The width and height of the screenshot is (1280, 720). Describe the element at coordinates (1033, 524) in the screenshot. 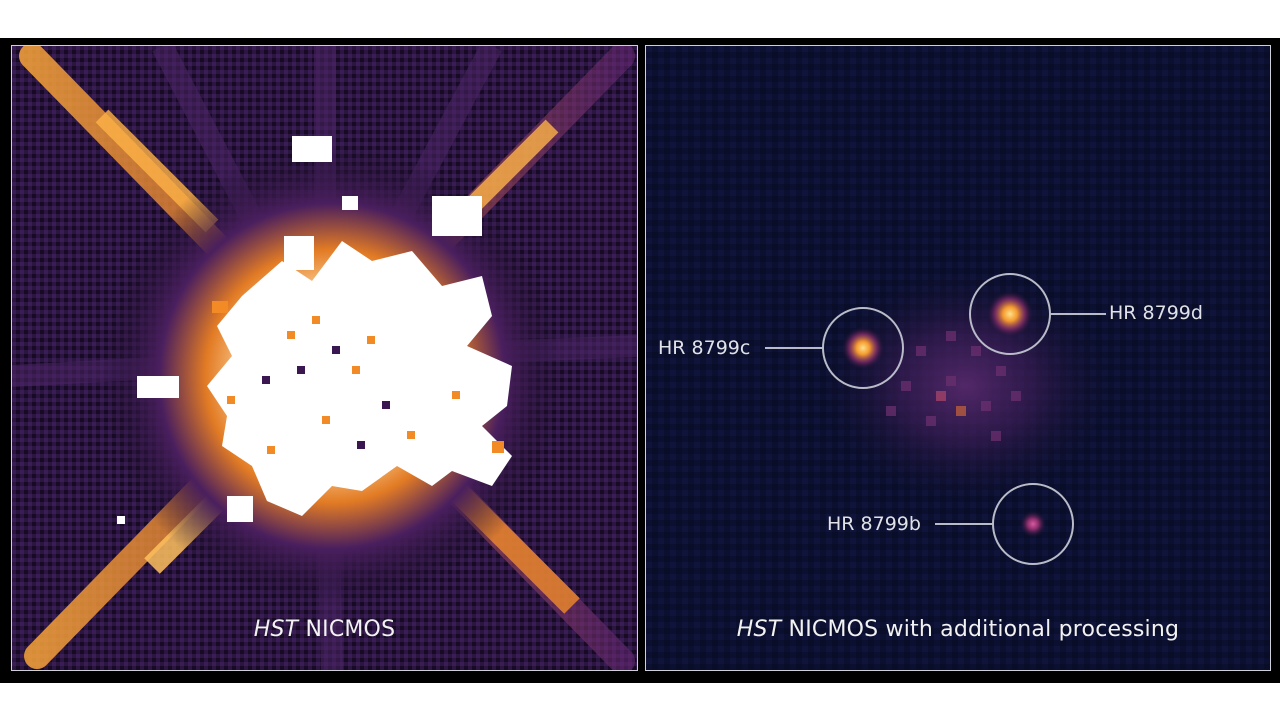

I see `planet-b-glow` at that location.